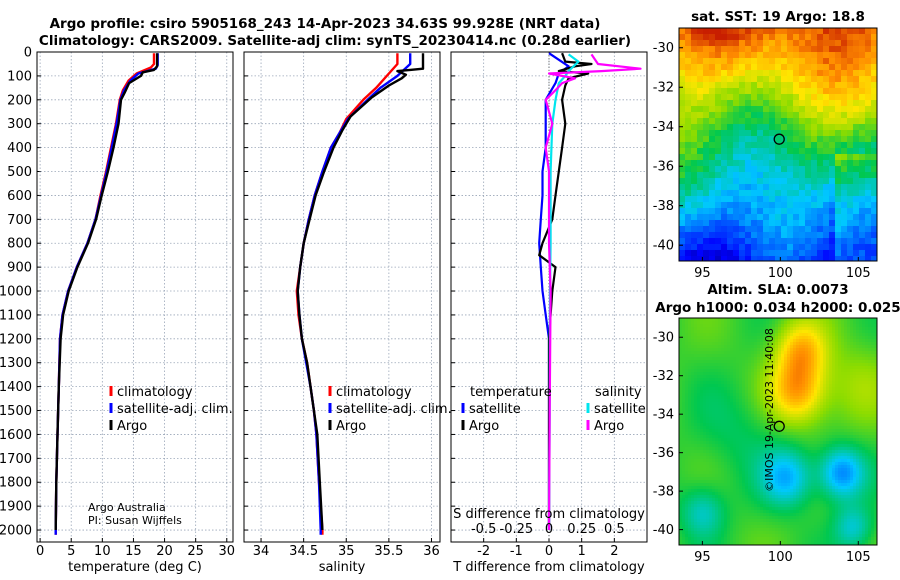  I want to click on salinity-xtick-label: 35, so click(346, 551).